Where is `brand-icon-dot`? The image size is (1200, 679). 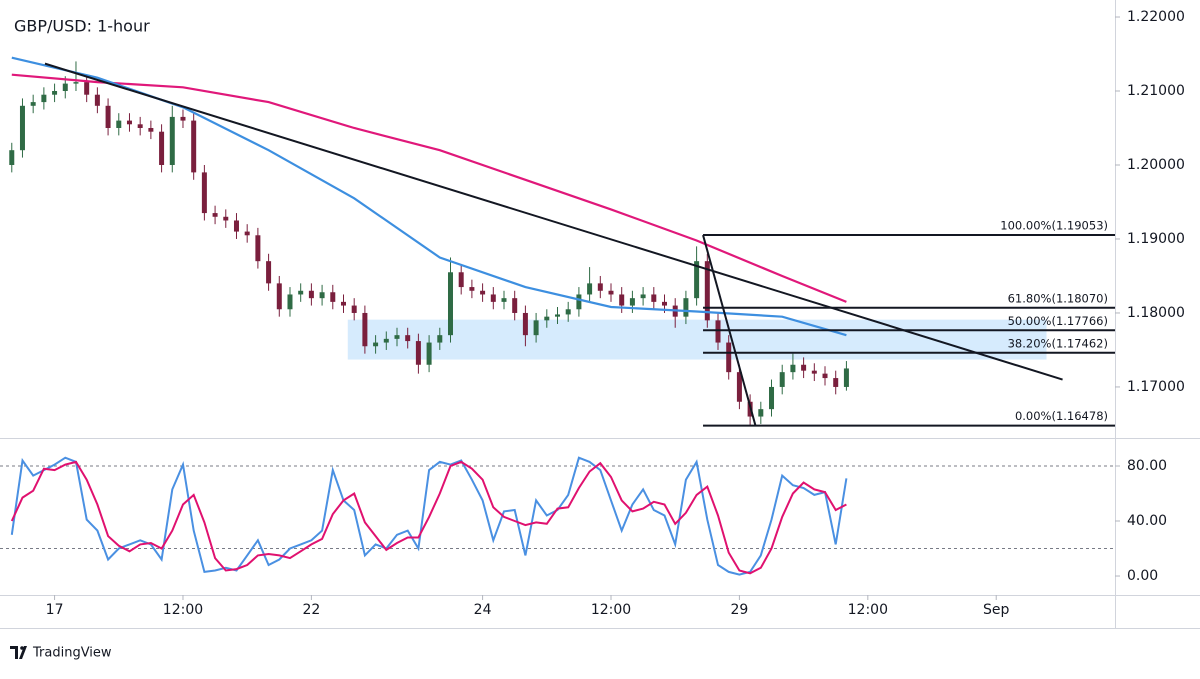
brand-icon-dot is located at coordinates (22, 648).